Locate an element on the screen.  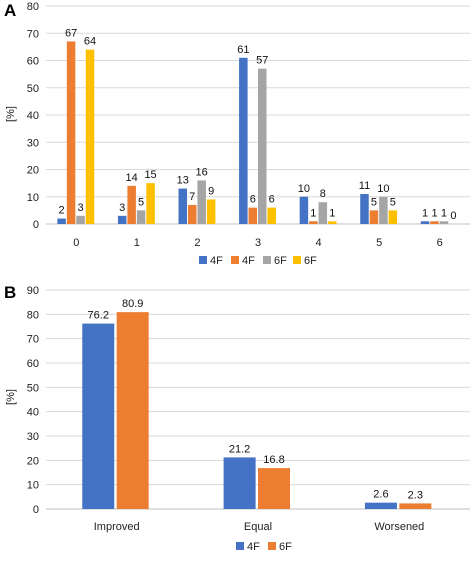
chart-a-y-tick-label: 70 is located at coordinates (33, 34).